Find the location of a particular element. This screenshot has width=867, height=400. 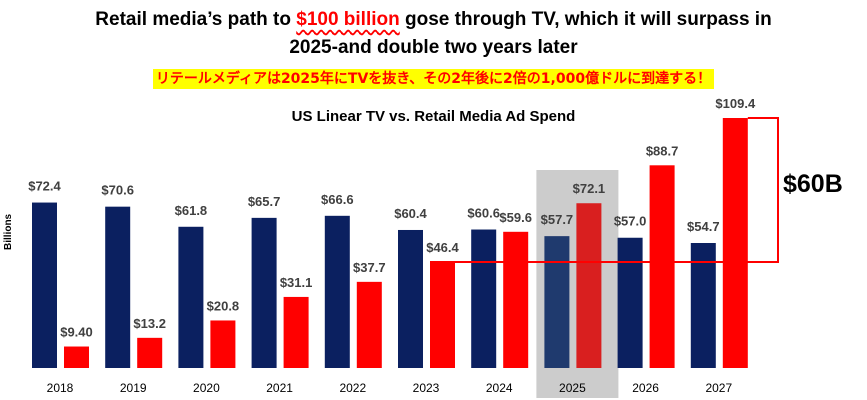

data-label-tv-2023: $60.4 is located at coordinates (410, 213).